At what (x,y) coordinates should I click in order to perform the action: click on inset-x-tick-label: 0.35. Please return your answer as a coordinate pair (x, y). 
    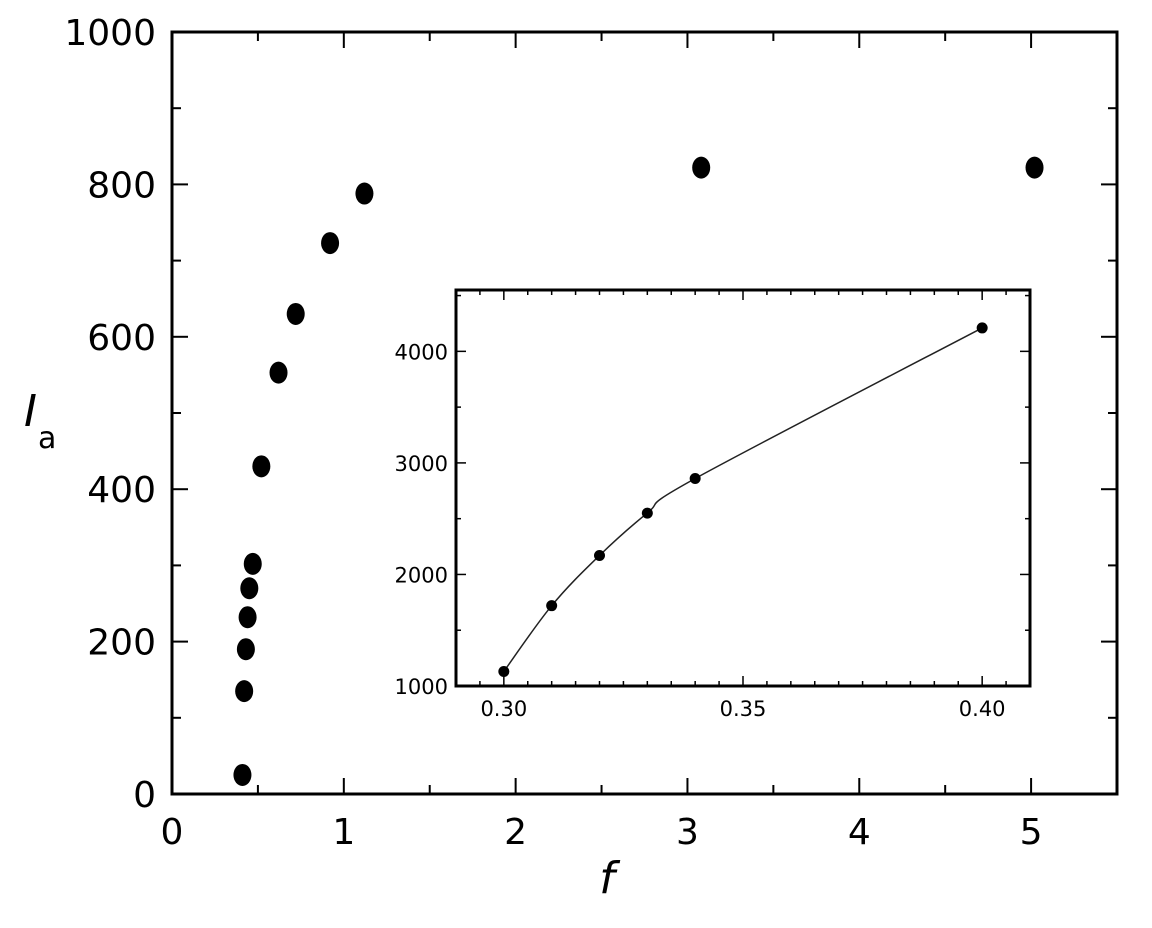
    Looking at the image, I should click on (743, 709).